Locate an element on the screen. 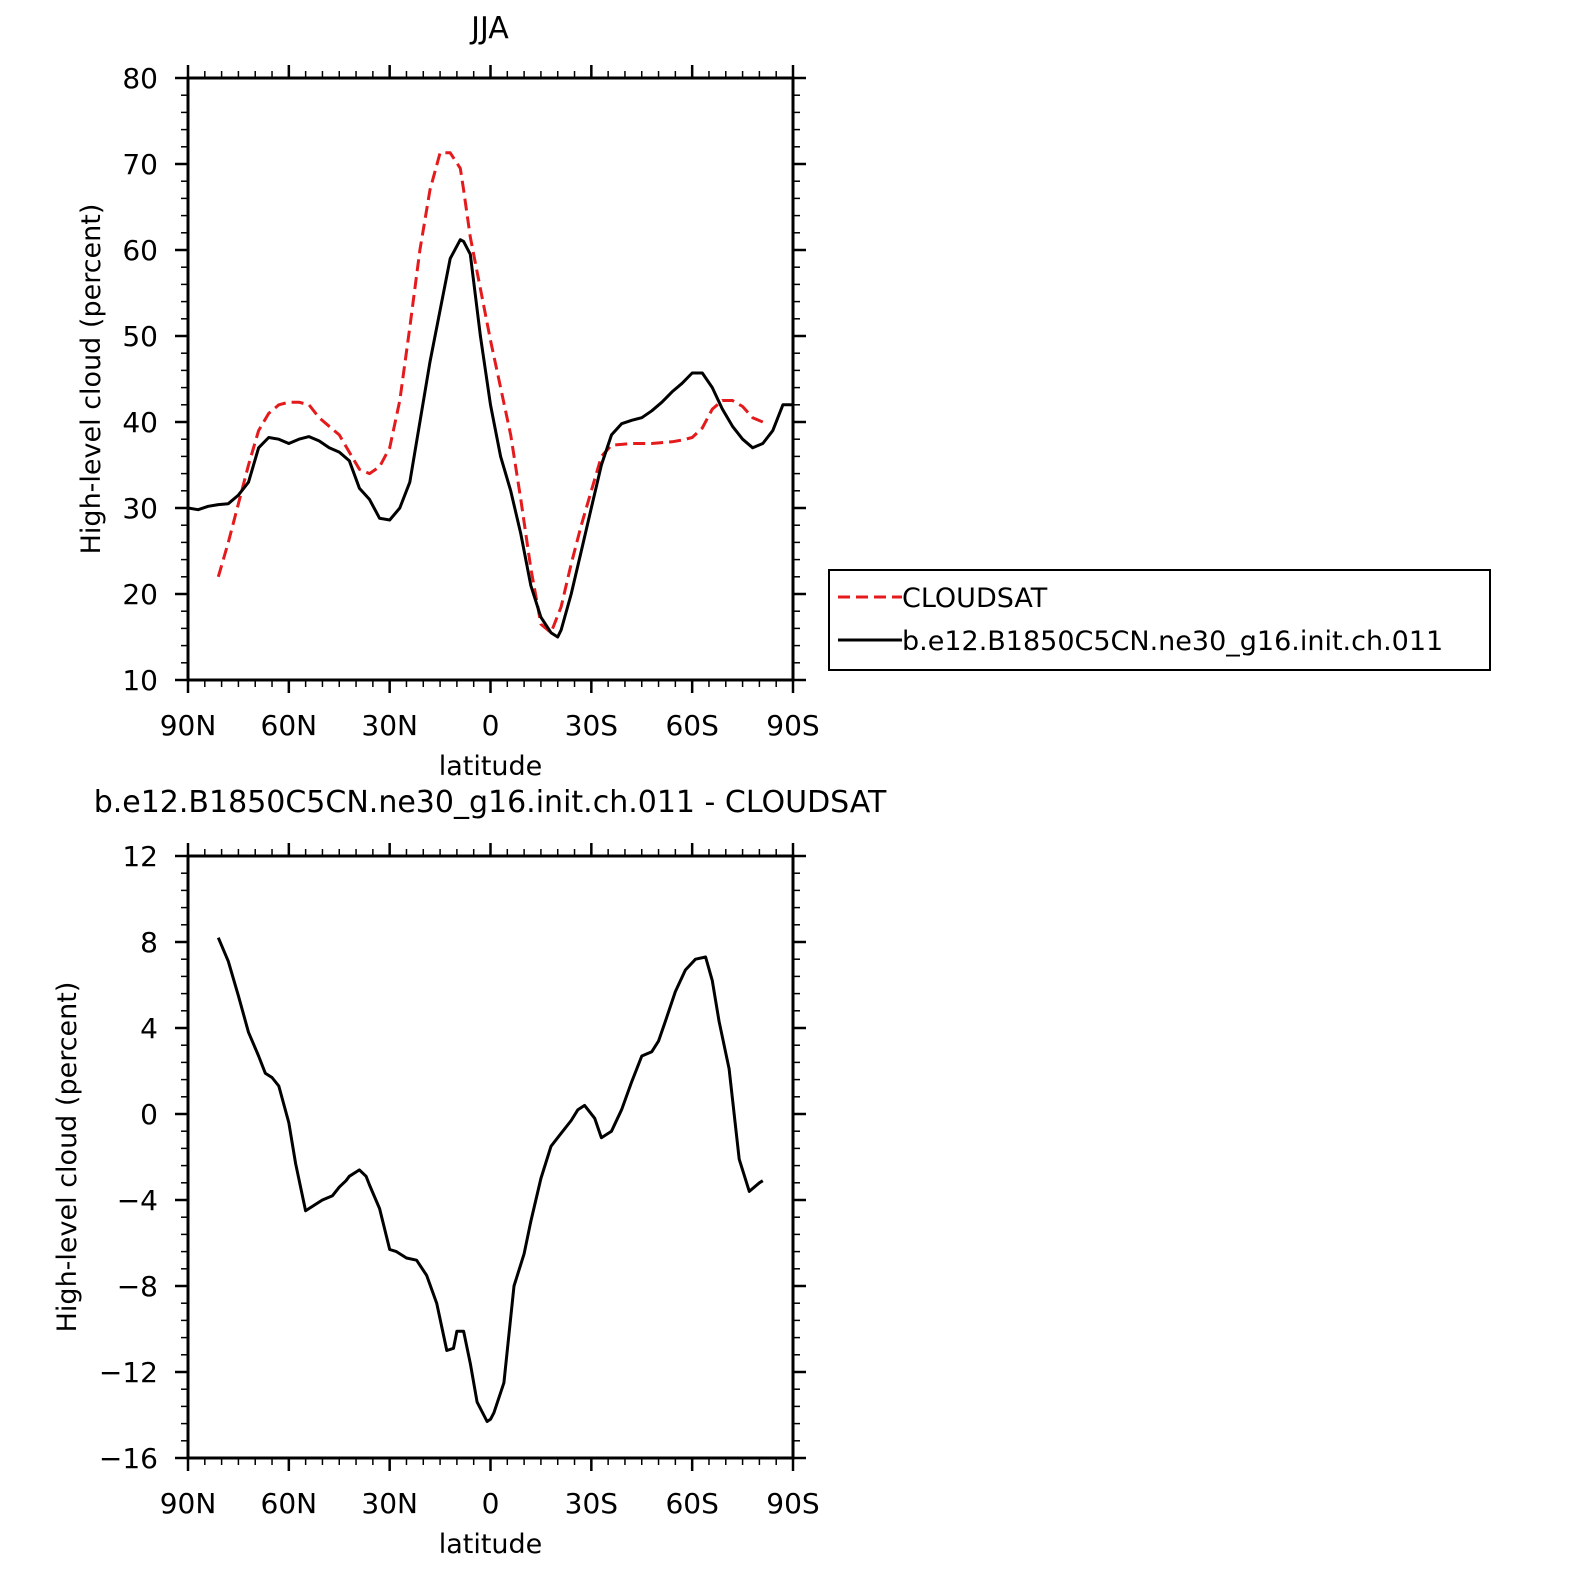 The height and width of the screenshot is (1569, 1569). y-tick-label: −4 is located at coordinates (137, 1200).